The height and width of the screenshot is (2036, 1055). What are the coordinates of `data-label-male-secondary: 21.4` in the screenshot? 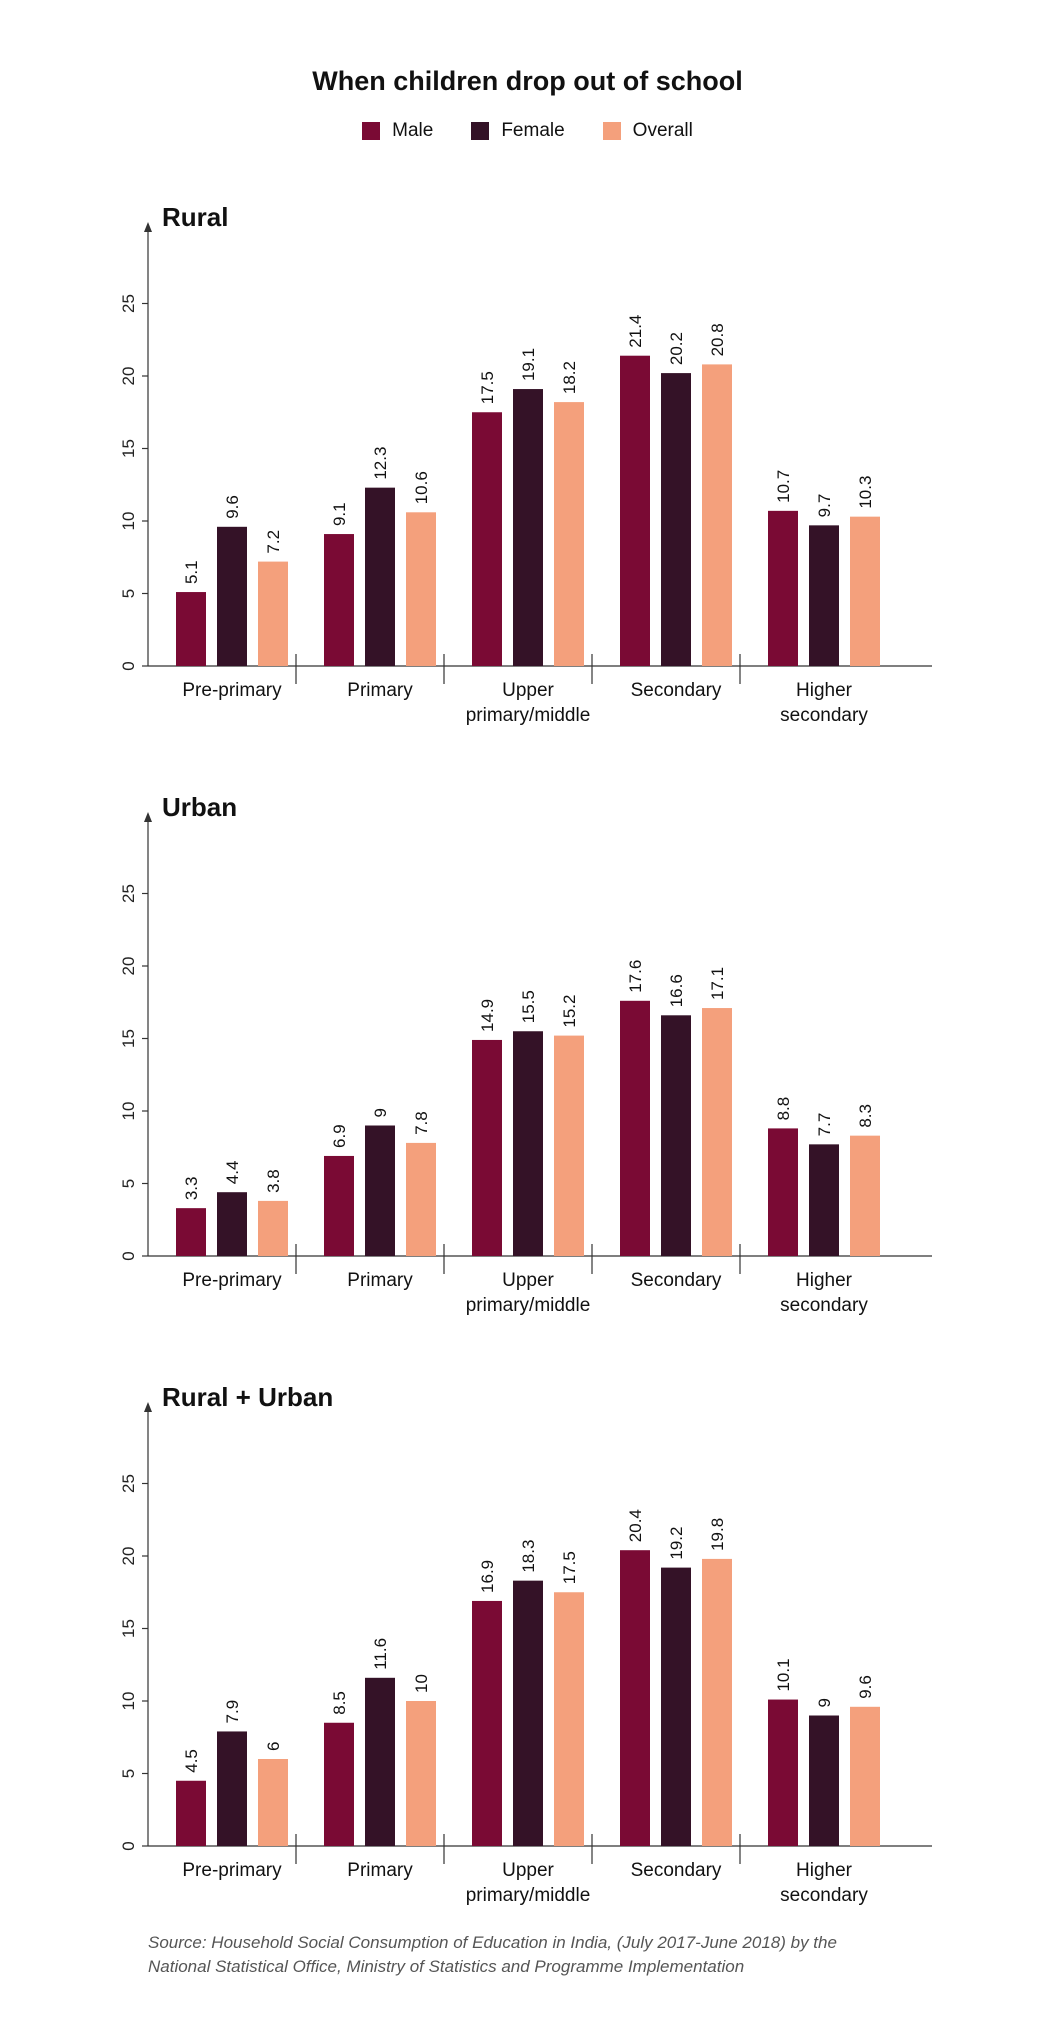 It's located at (635, 331).